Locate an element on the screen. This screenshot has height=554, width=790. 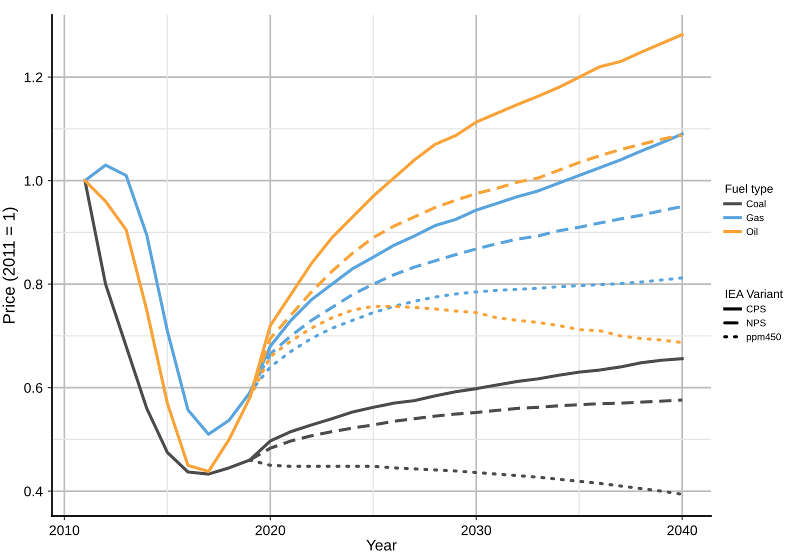
x-tick-label: 2040 is located at coordinates (682, 530).